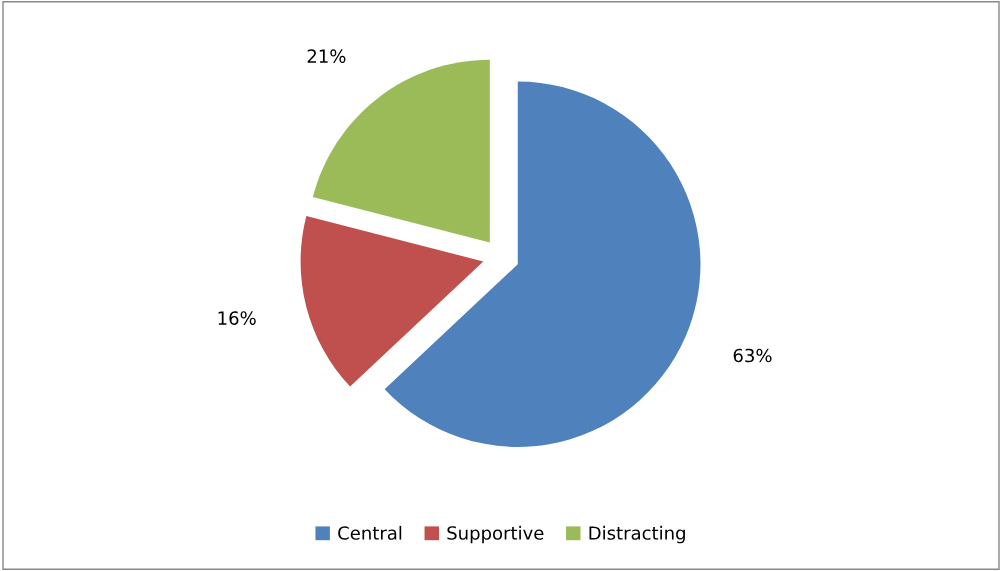  What do you see at coordinates (326, 56) in the screenshot?
I see `data-label: 21%` at bounding box center [326, 56].